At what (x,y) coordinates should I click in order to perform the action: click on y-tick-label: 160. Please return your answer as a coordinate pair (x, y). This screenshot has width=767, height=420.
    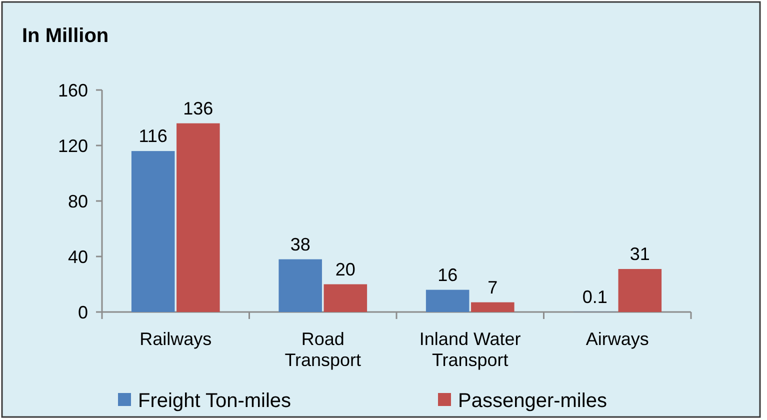
    Looking at the image, I should click on (73, 90).